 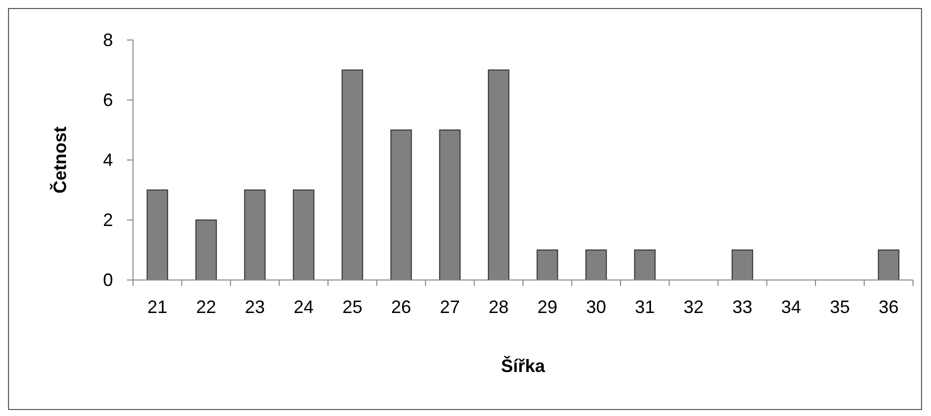 What do you see at coordinates (304, 307) in the screenshot?
I see `x-tick-label: 24` at bounding box center [304, 307].